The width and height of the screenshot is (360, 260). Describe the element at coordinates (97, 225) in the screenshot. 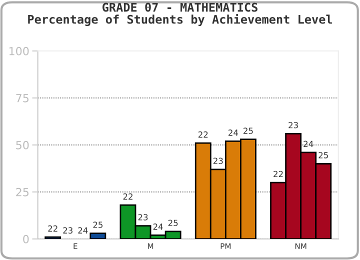

I see `series-label: 25` at that location.